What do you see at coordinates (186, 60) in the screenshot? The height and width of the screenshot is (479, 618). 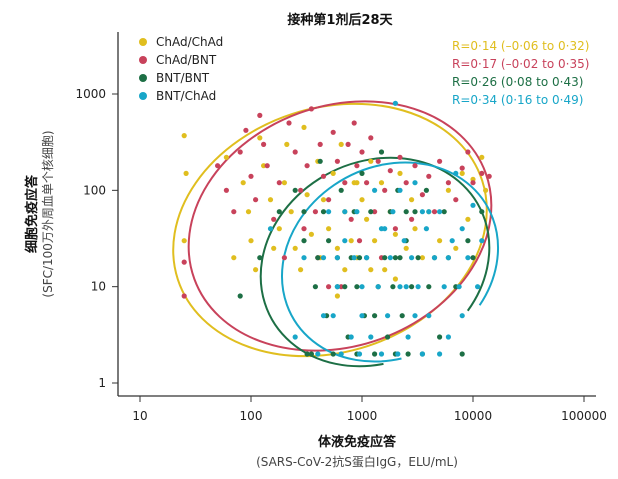 I see `legend-label: ChAd/BNT` at bounding box center [186, 60].